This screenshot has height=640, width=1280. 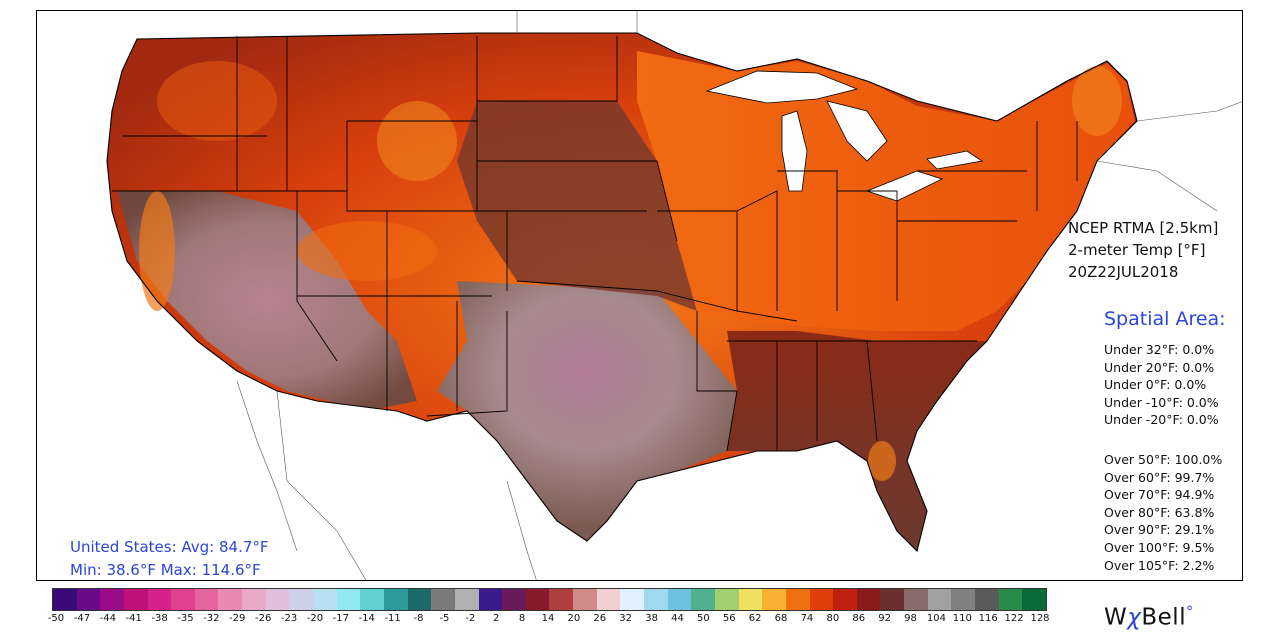 What do you see at coordinates (263, 618) in the screenshot?
I see `colorbar-tick-label: -26` at bounding box center [263, 618].